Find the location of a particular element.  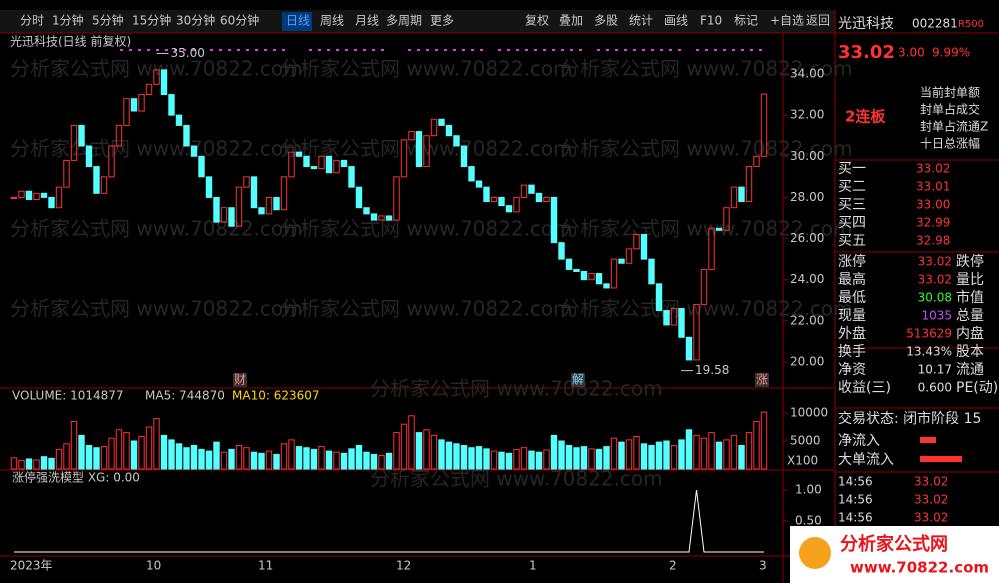

seal-label: 十日总涨幅 is located at coordinates (950, 143).